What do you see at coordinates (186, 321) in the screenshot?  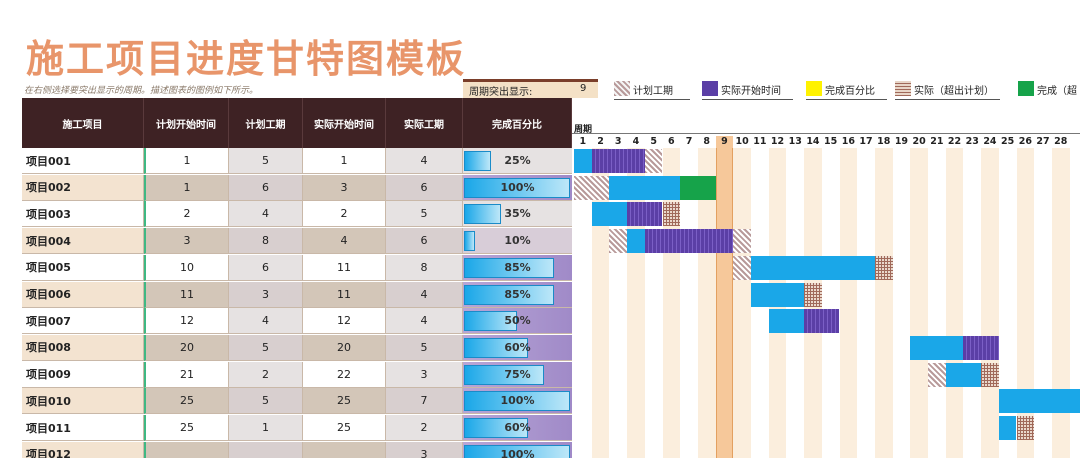 I see `plan-start-cell: 12` at bounding box center [186, 321].